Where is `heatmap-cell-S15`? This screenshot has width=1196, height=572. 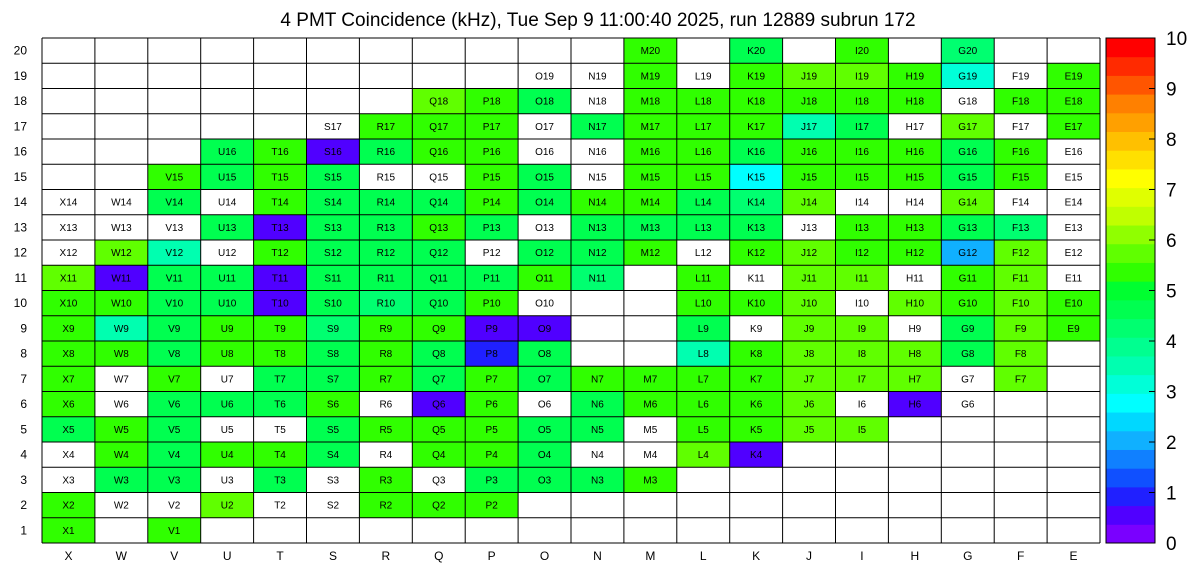
heatmap-cell-S15 is located at coordinates (333, 177).